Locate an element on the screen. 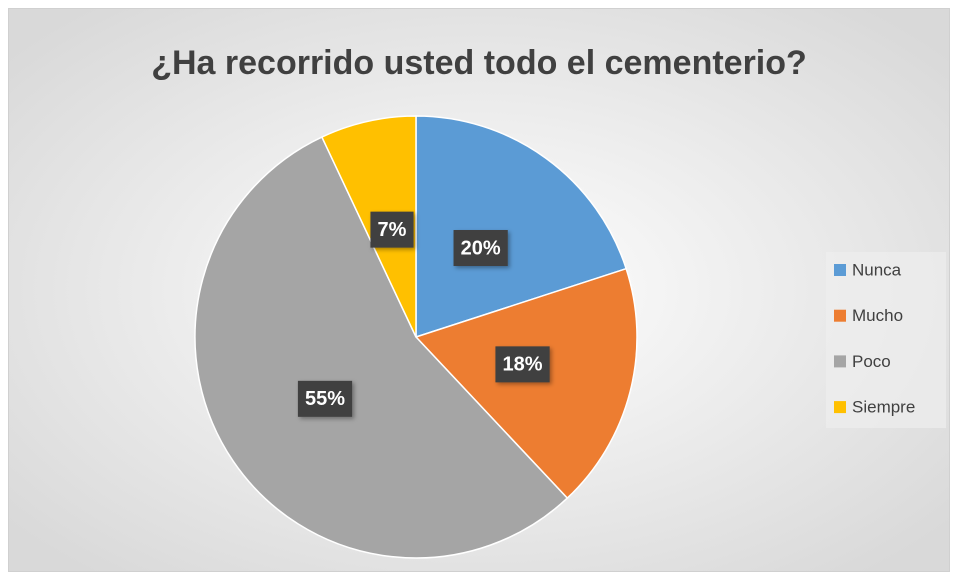 Image resolution: width=958 pixels, height=580 pixels. data-label: 18% is located at coordinates (523, 365).